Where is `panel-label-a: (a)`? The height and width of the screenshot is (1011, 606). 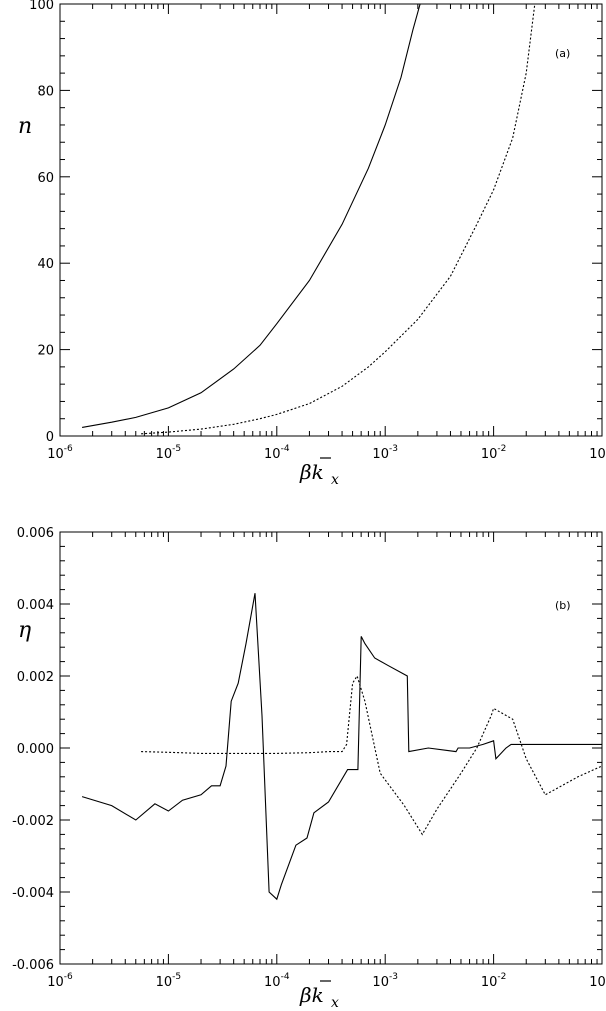
panel-label-a: (a) is located at coordinates (562, 53).